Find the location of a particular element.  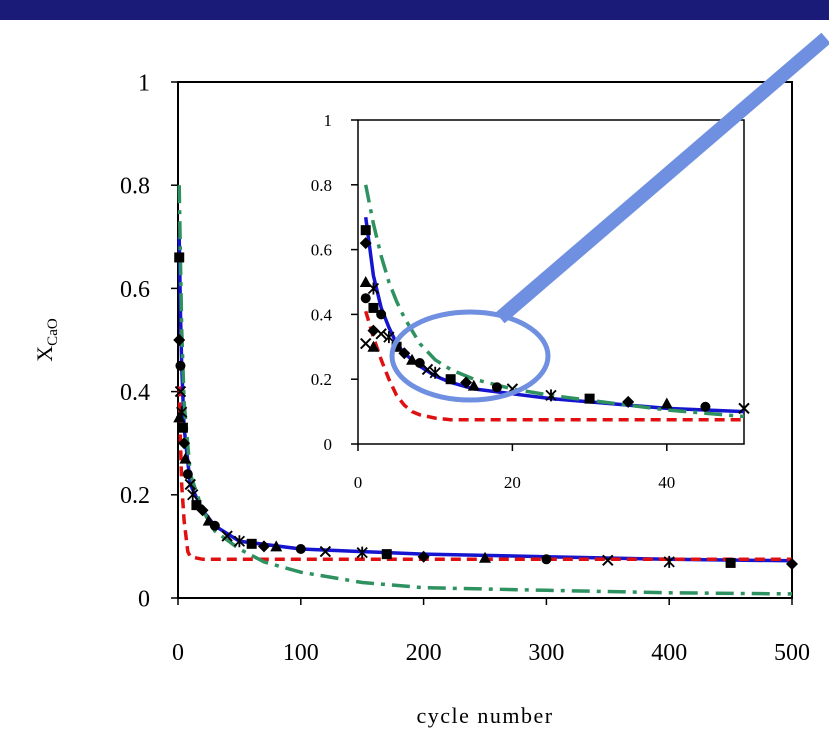

main-y-tick-label: 0.6 is located at coordinates (135, 290).